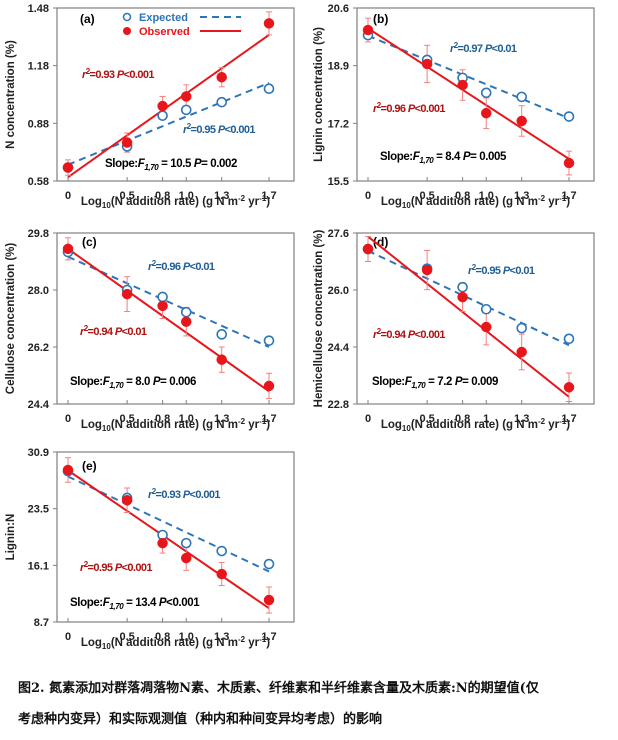 The width and height of the screenshot is (618, 740). Describe the element at coordinates (489, 271) in the screenshot. I see `stat-r2-value: =0.95` at that location.